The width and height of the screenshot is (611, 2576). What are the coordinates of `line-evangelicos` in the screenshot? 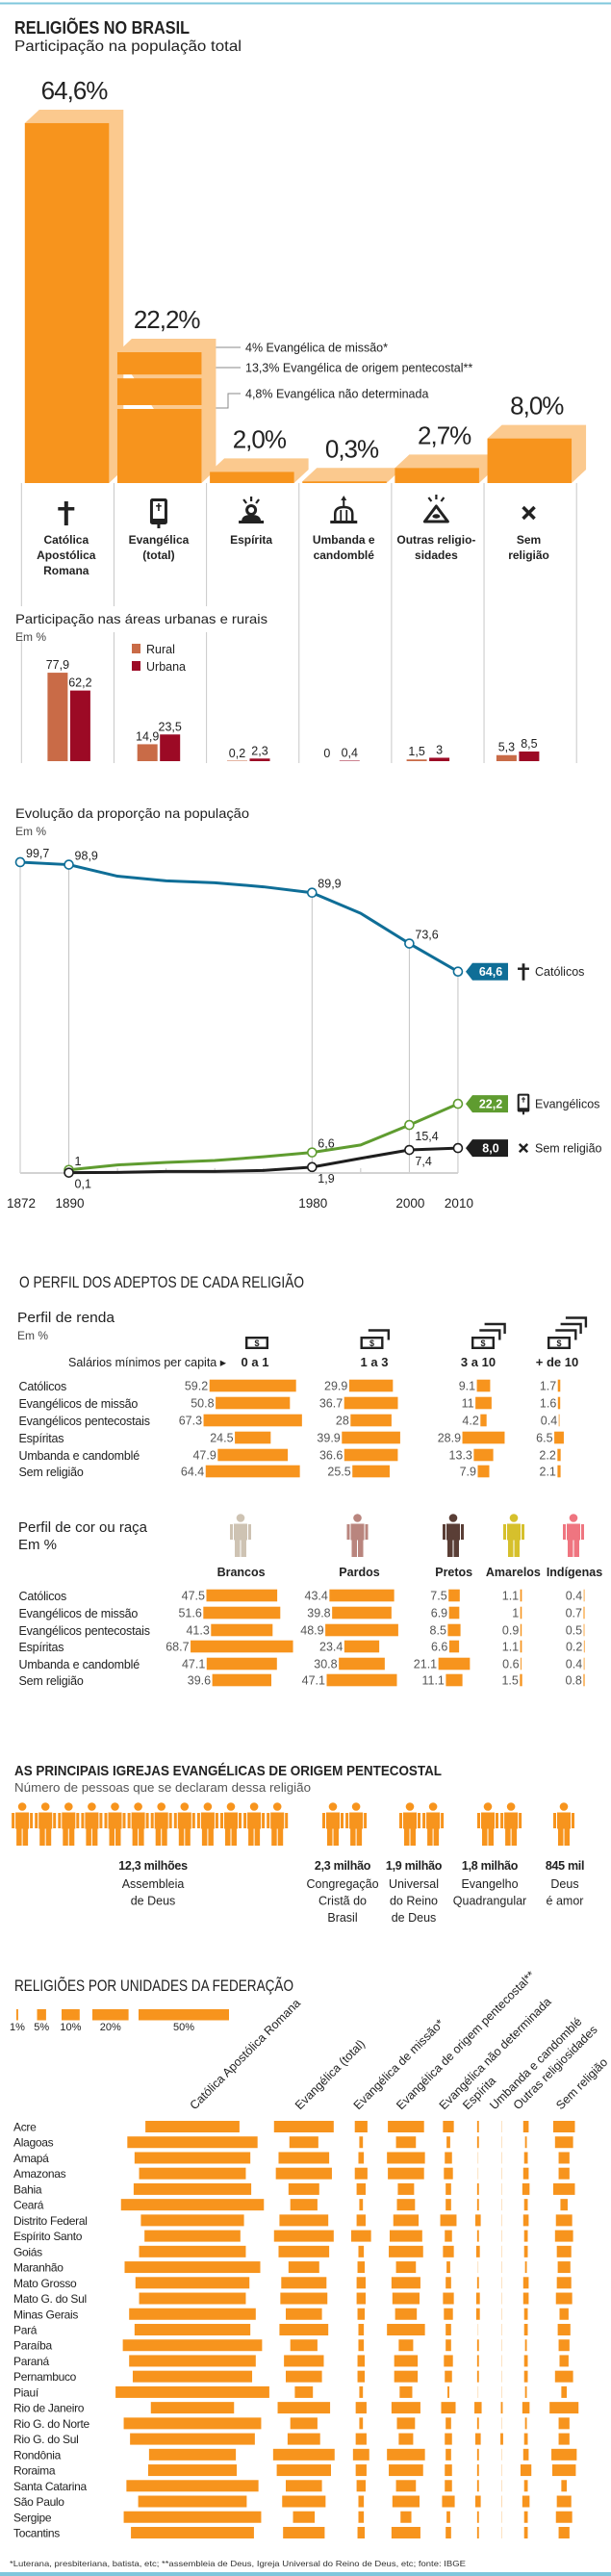 It's located at (263, 1137).